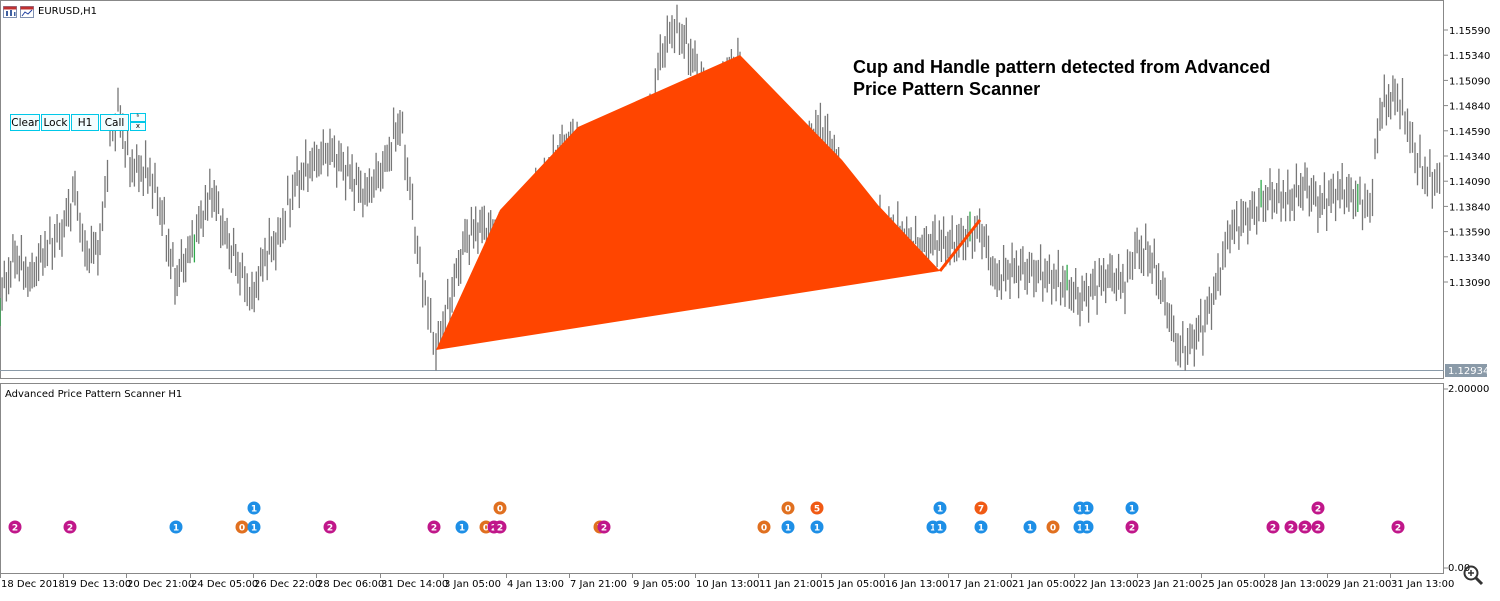 This screenshot has height=601, width=1500. I want to click on time-tick-label: 29 Jan 21:00, so click(1359, 584).